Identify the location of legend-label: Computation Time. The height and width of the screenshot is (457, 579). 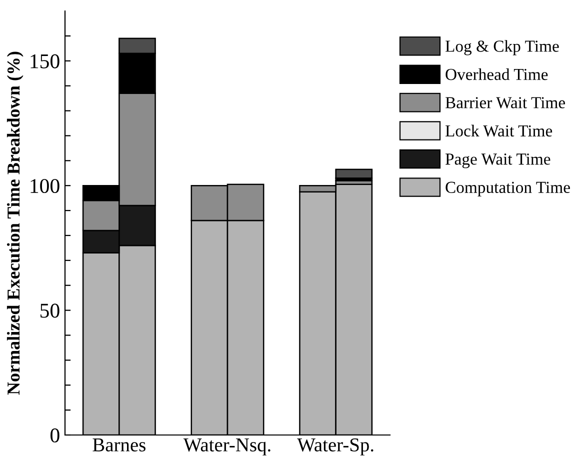
(508, 189).